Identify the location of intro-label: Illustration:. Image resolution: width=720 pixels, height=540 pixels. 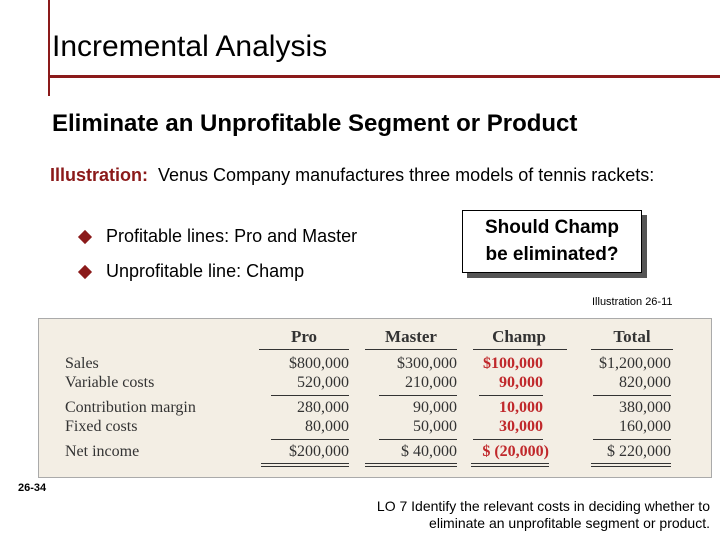
(99, 175).